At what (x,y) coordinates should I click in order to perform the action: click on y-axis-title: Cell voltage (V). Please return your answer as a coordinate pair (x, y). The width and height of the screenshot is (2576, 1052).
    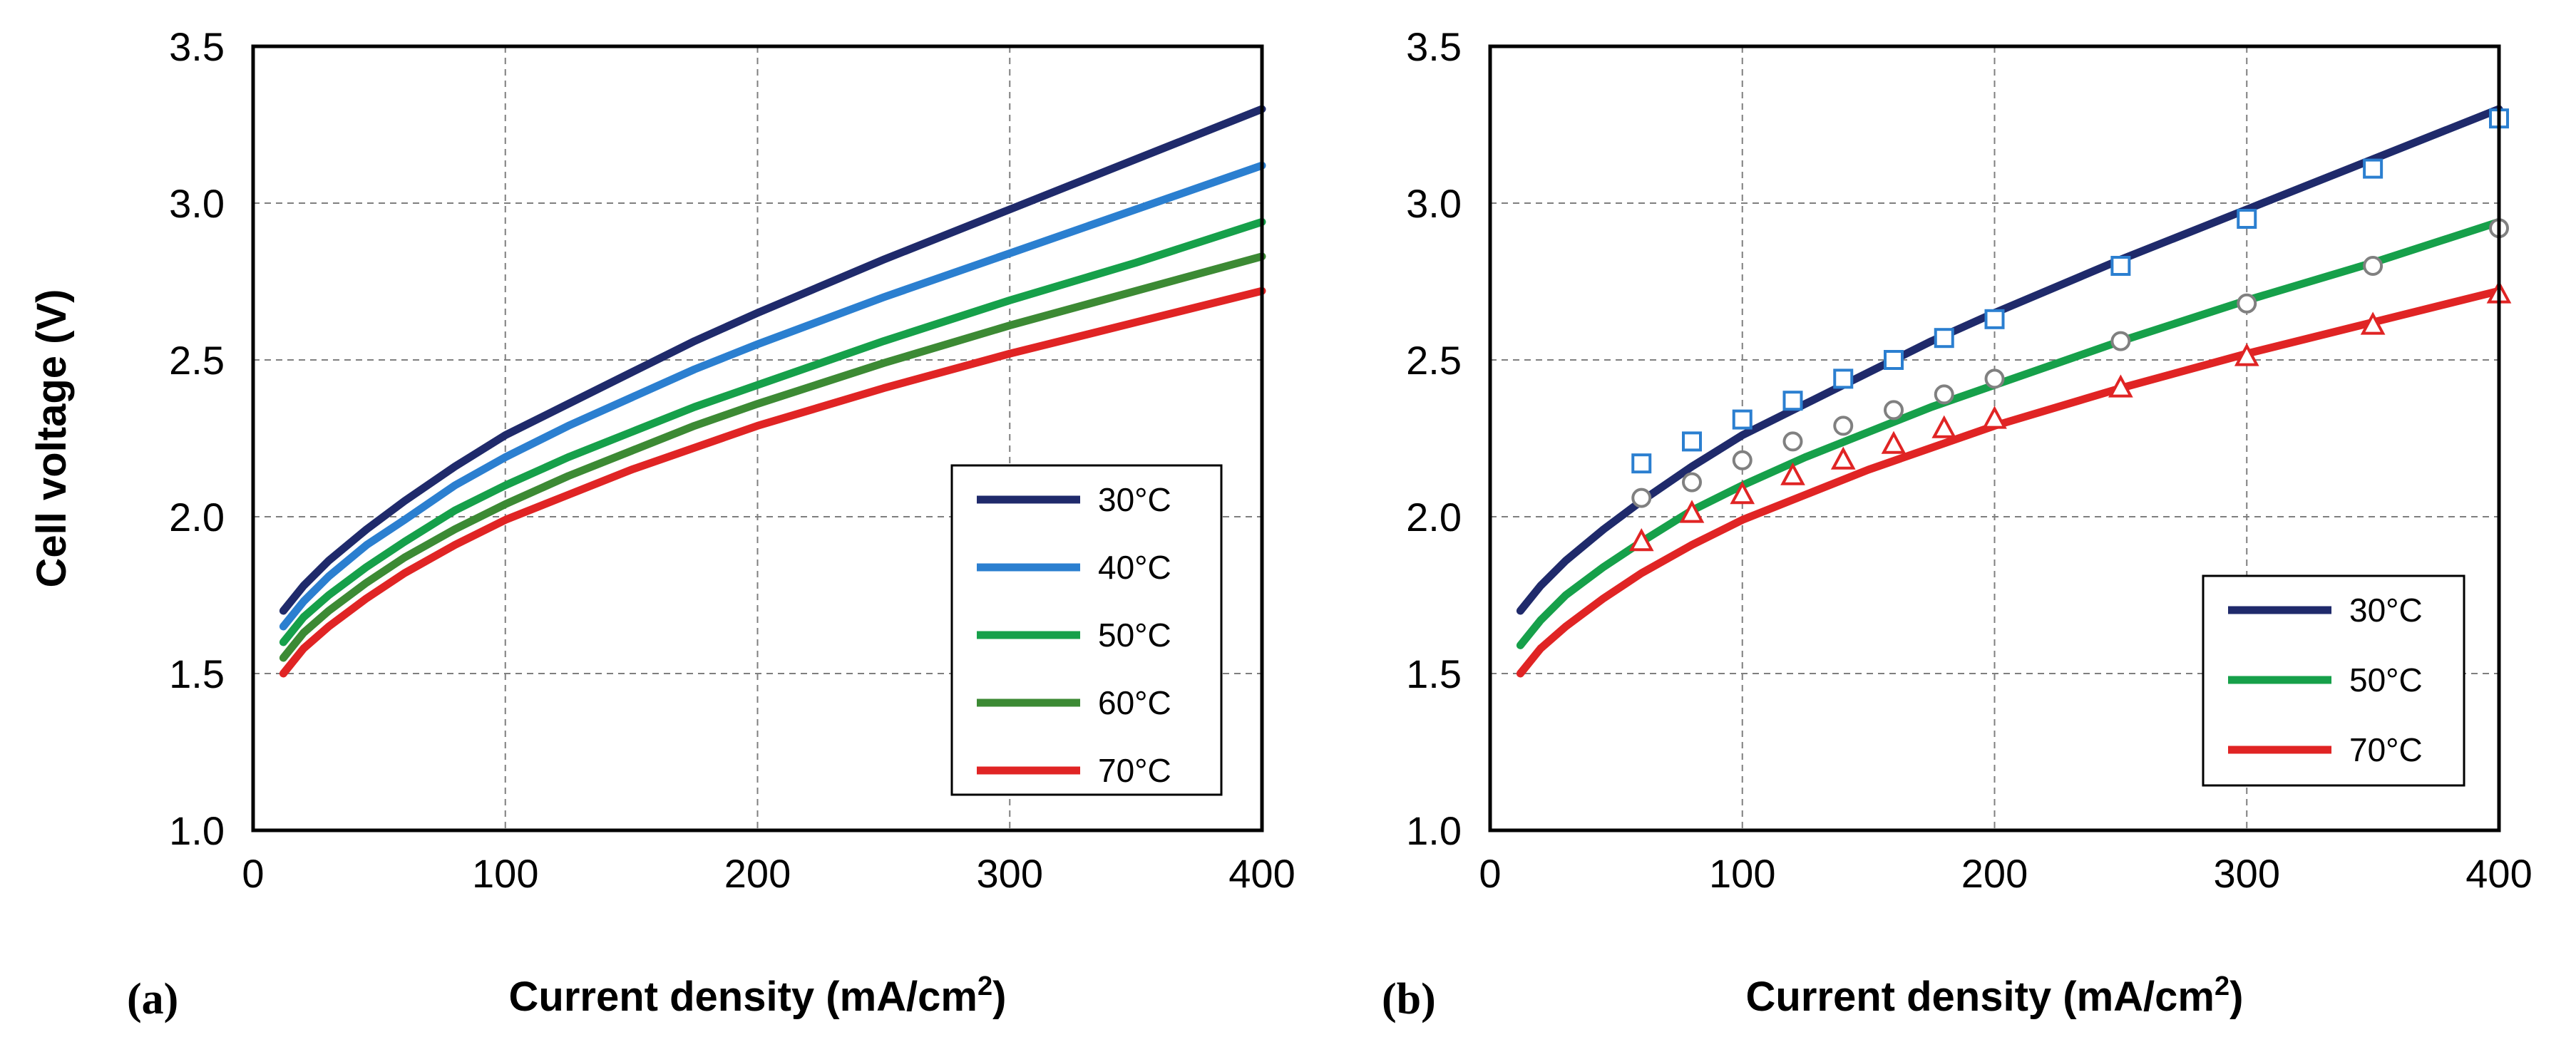
    Looking at the image, I should click on (52, 438).